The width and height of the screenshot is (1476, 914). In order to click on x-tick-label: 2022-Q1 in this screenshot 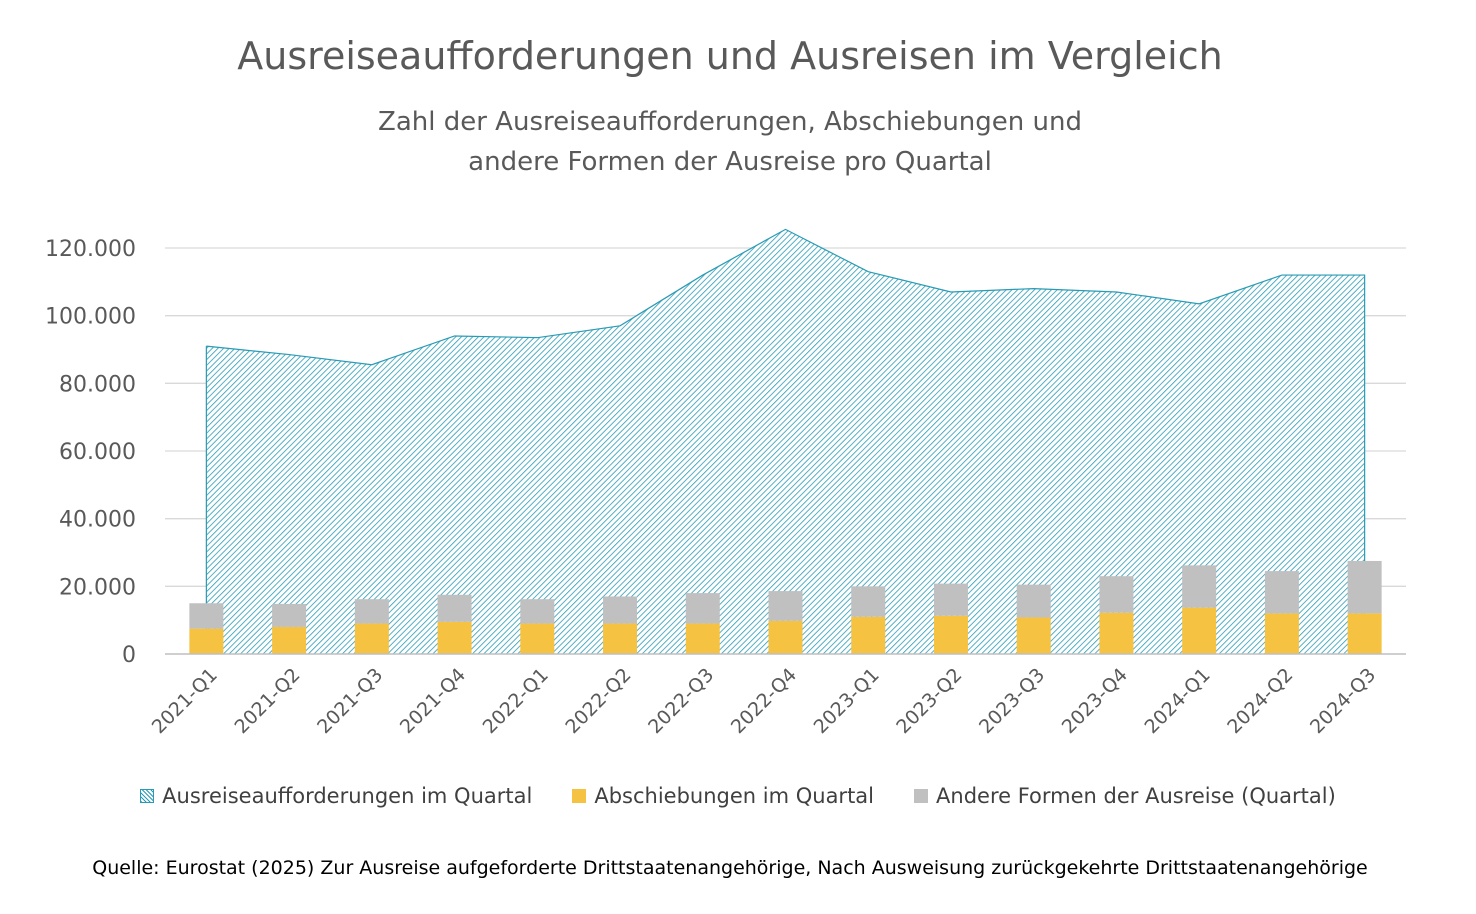, I will do `click(516, 701)`.